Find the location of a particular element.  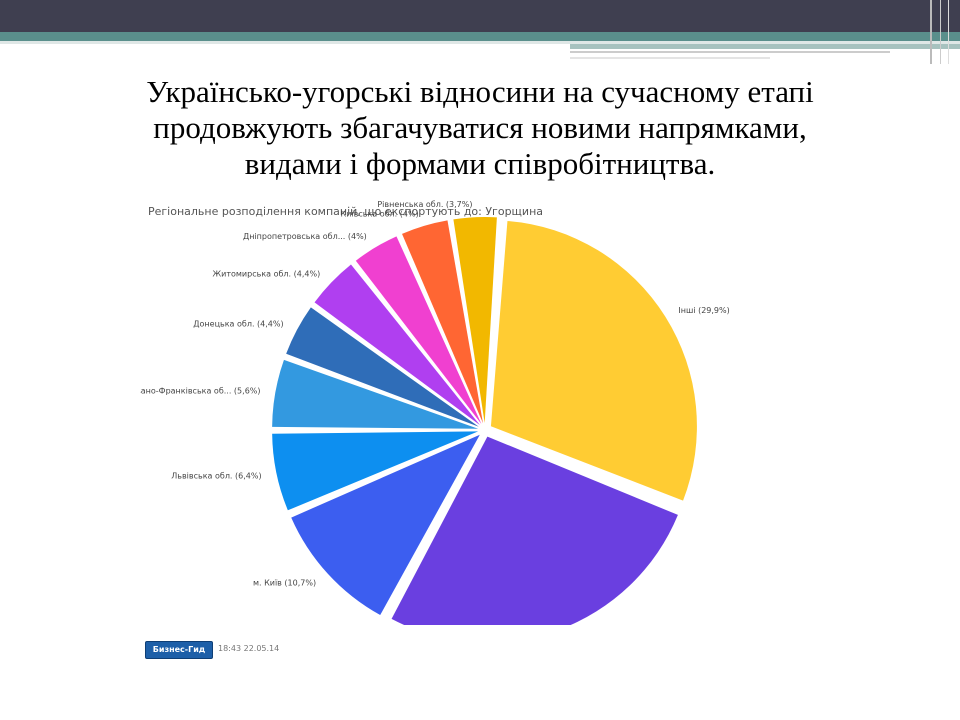

header-dark-bar is located at coordinates (480, 16).